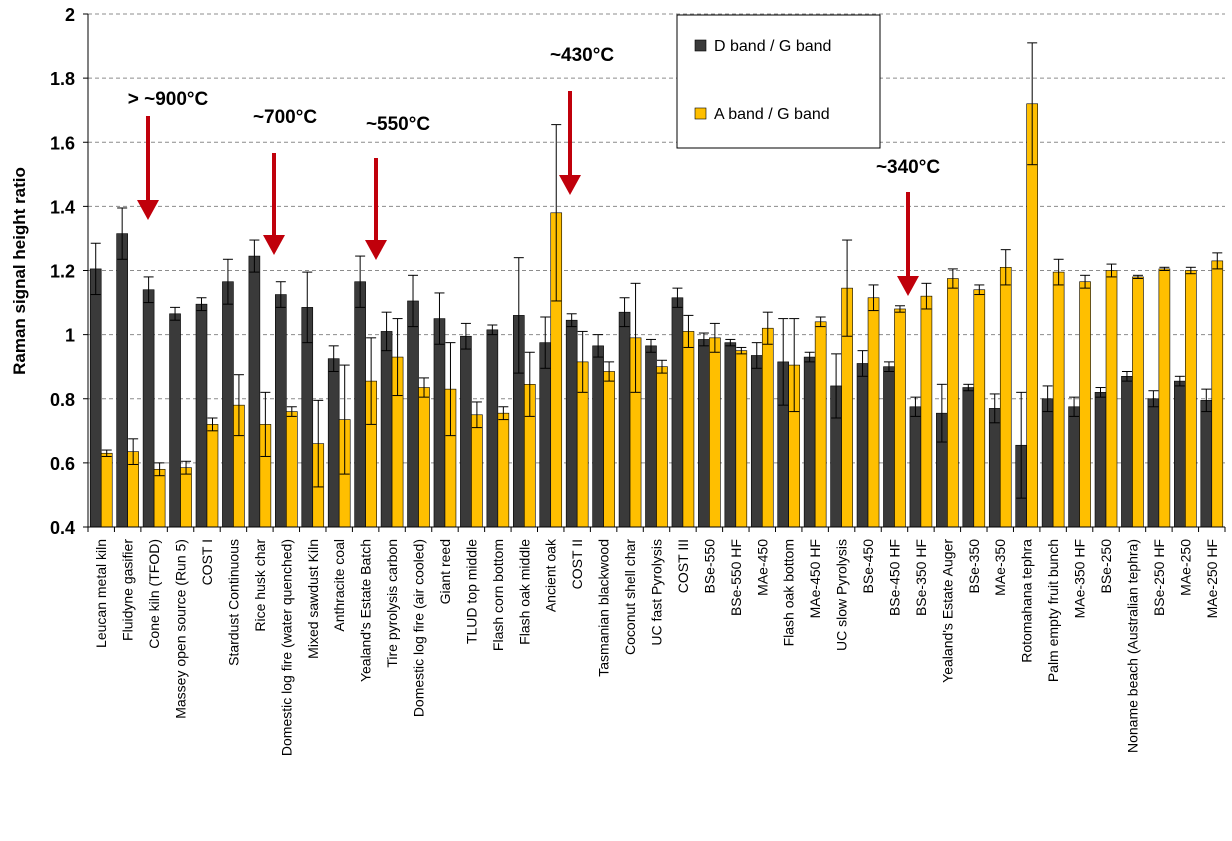  Describe the element at coordinates (921, 577) in the screenshot. I see `x-category-label: BSe-350 HF` at that location.